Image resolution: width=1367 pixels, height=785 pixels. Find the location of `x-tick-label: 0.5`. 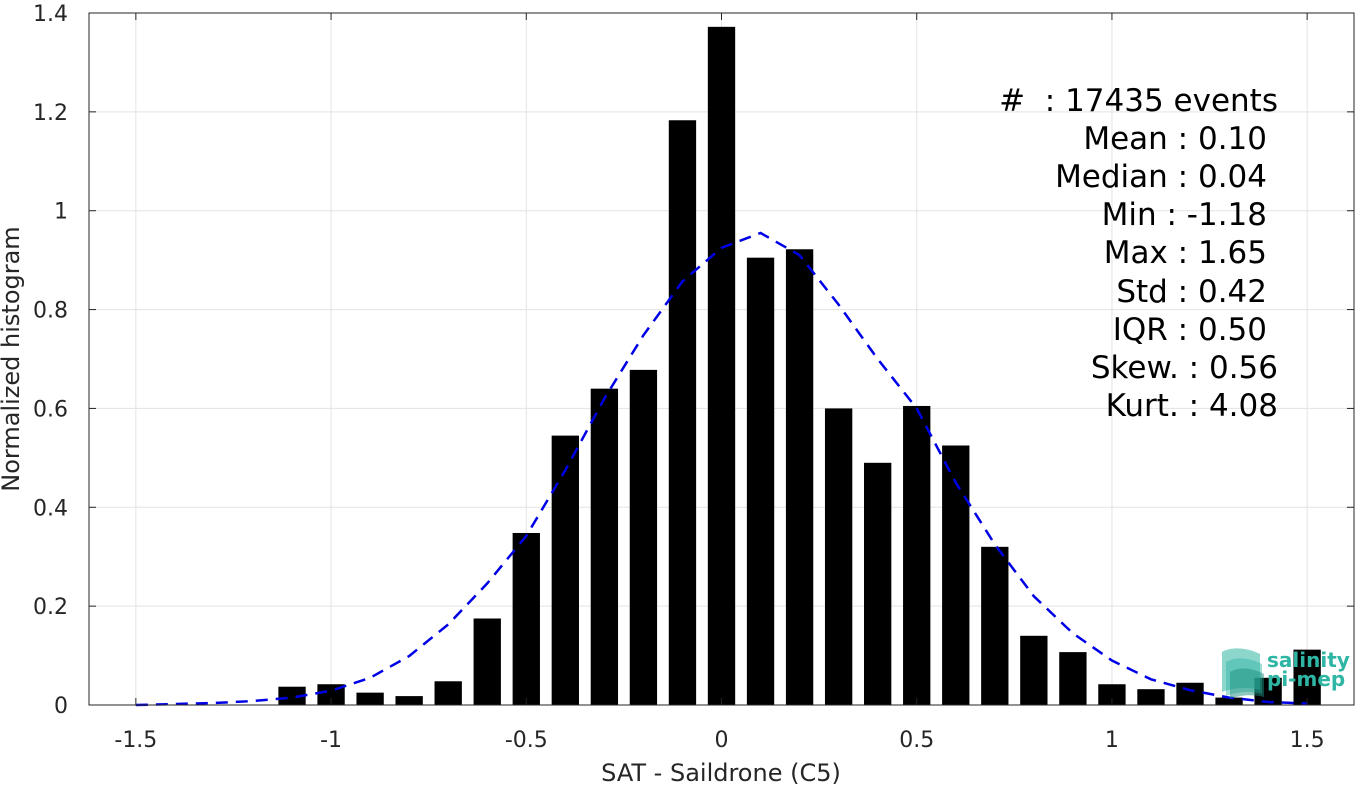

x-tick-label: 0.5 is located at coordinates (916, 740).